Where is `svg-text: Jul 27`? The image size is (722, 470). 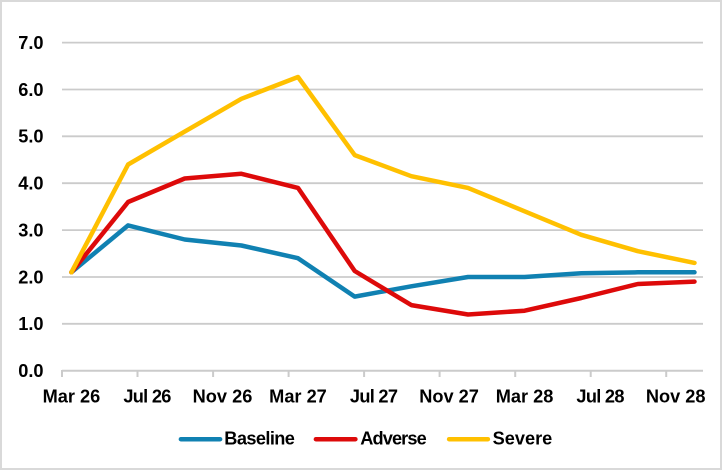 svg-text: Jul 27 is located at coordinates (374, 396).